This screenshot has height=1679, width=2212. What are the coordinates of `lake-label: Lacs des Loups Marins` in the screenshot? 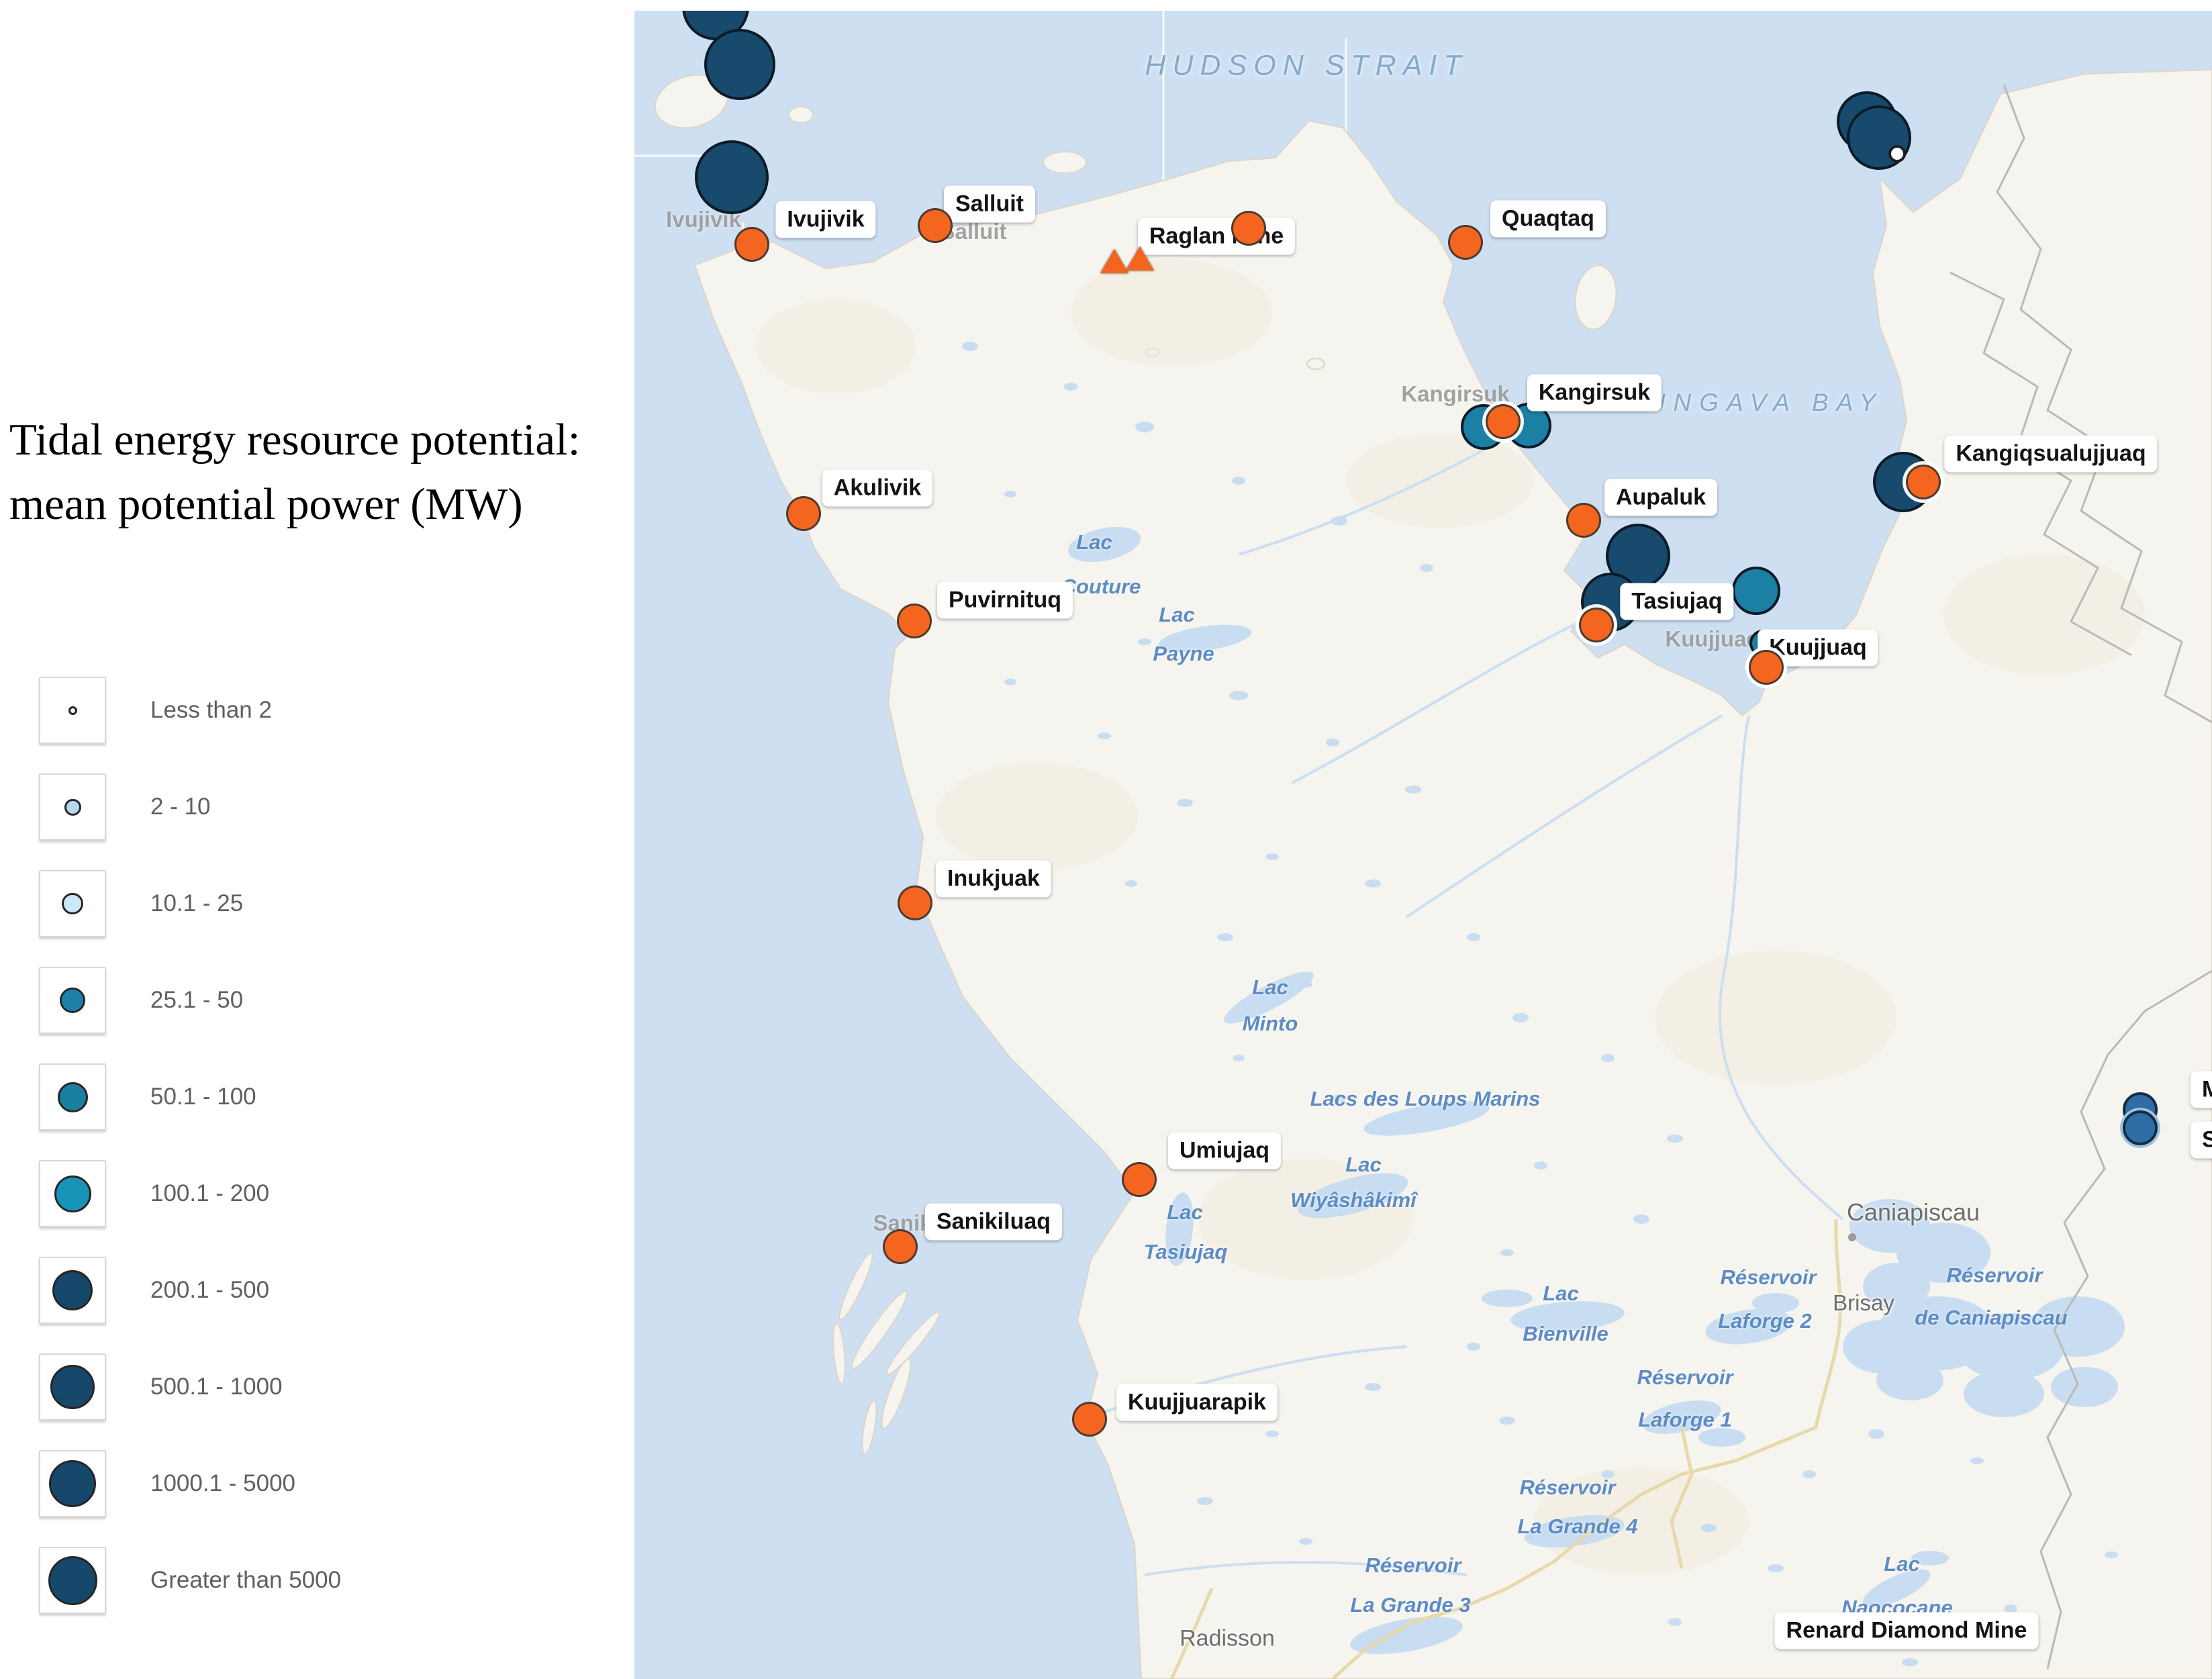 It's located at (1425, 1098).